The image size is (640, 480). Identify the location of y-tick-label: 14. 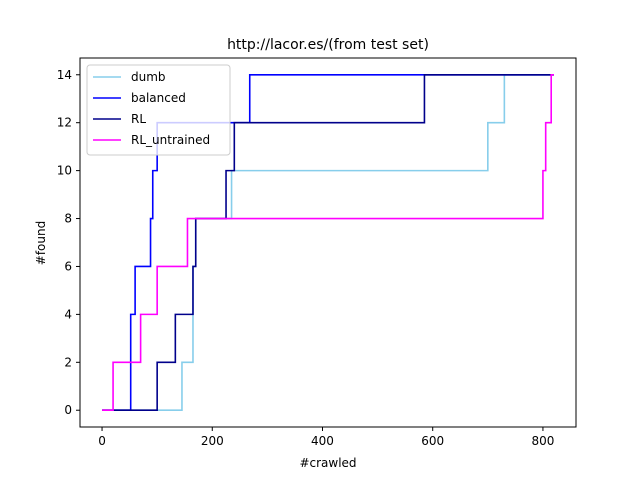
(64, 75).